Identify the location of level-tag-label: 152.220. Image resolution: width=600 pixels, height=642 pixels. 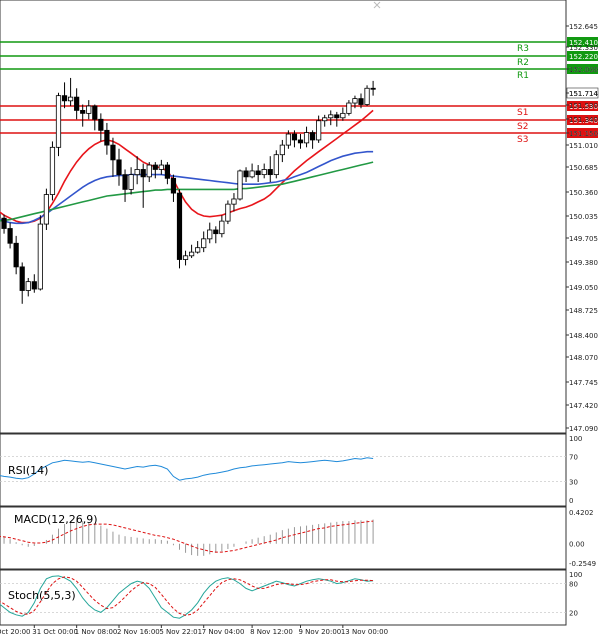
(583, 57).